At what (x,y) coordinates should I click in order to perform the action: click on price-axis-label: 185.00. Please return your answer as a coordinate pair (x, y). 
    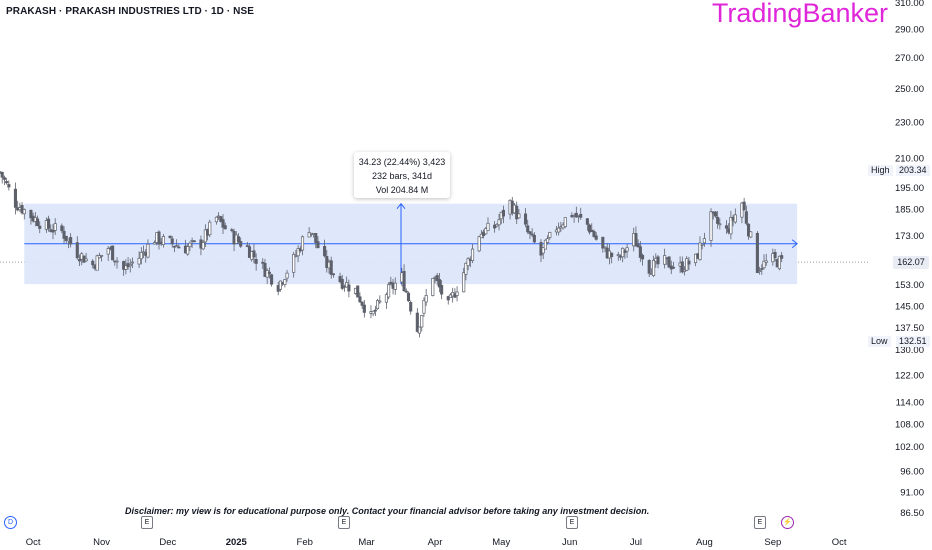
    Looking at the image, I should click on (909, 209).